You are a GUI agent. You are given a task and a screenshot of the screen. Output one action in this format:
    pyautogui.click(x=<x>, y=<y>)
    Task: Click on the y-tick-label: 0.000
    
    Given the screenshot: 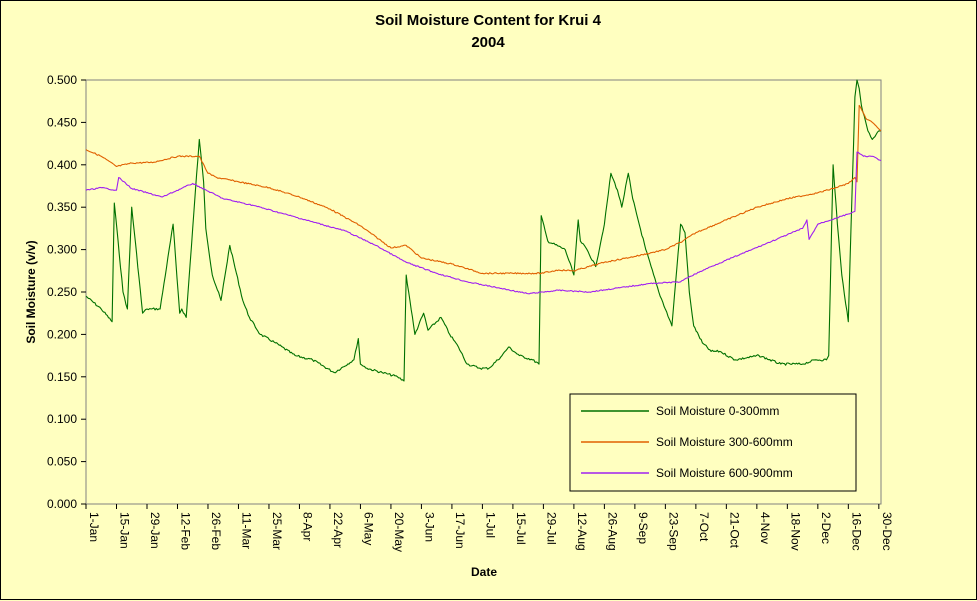 What is the action you would take?
    pyautogui.click(x=62, y=504)
    